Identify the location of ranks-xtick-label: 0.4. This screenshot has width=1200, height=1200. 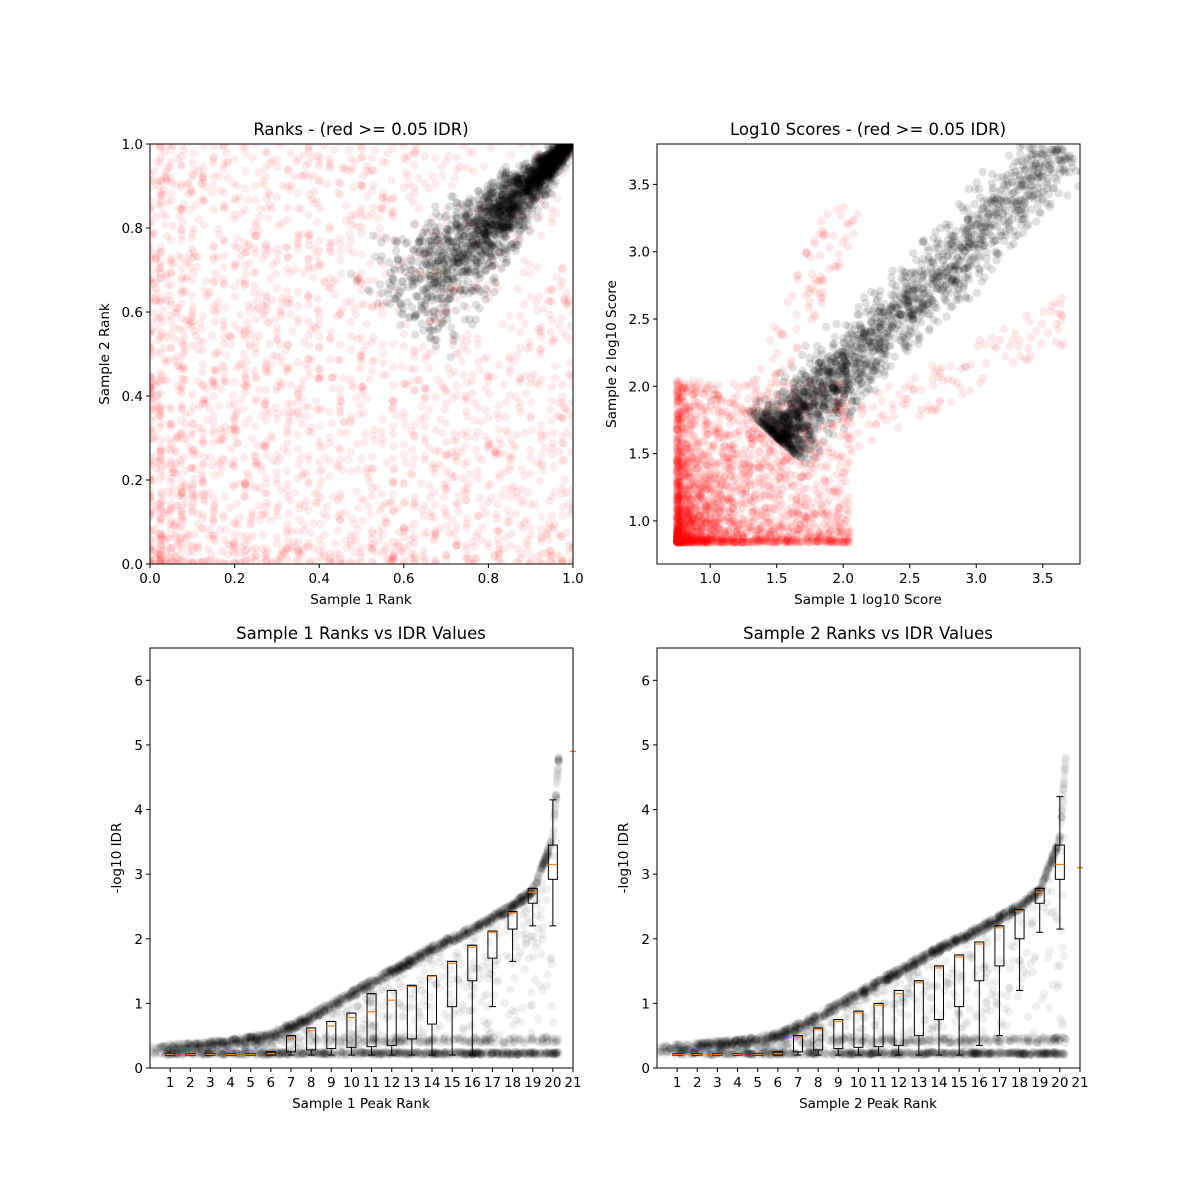
(318, 579).